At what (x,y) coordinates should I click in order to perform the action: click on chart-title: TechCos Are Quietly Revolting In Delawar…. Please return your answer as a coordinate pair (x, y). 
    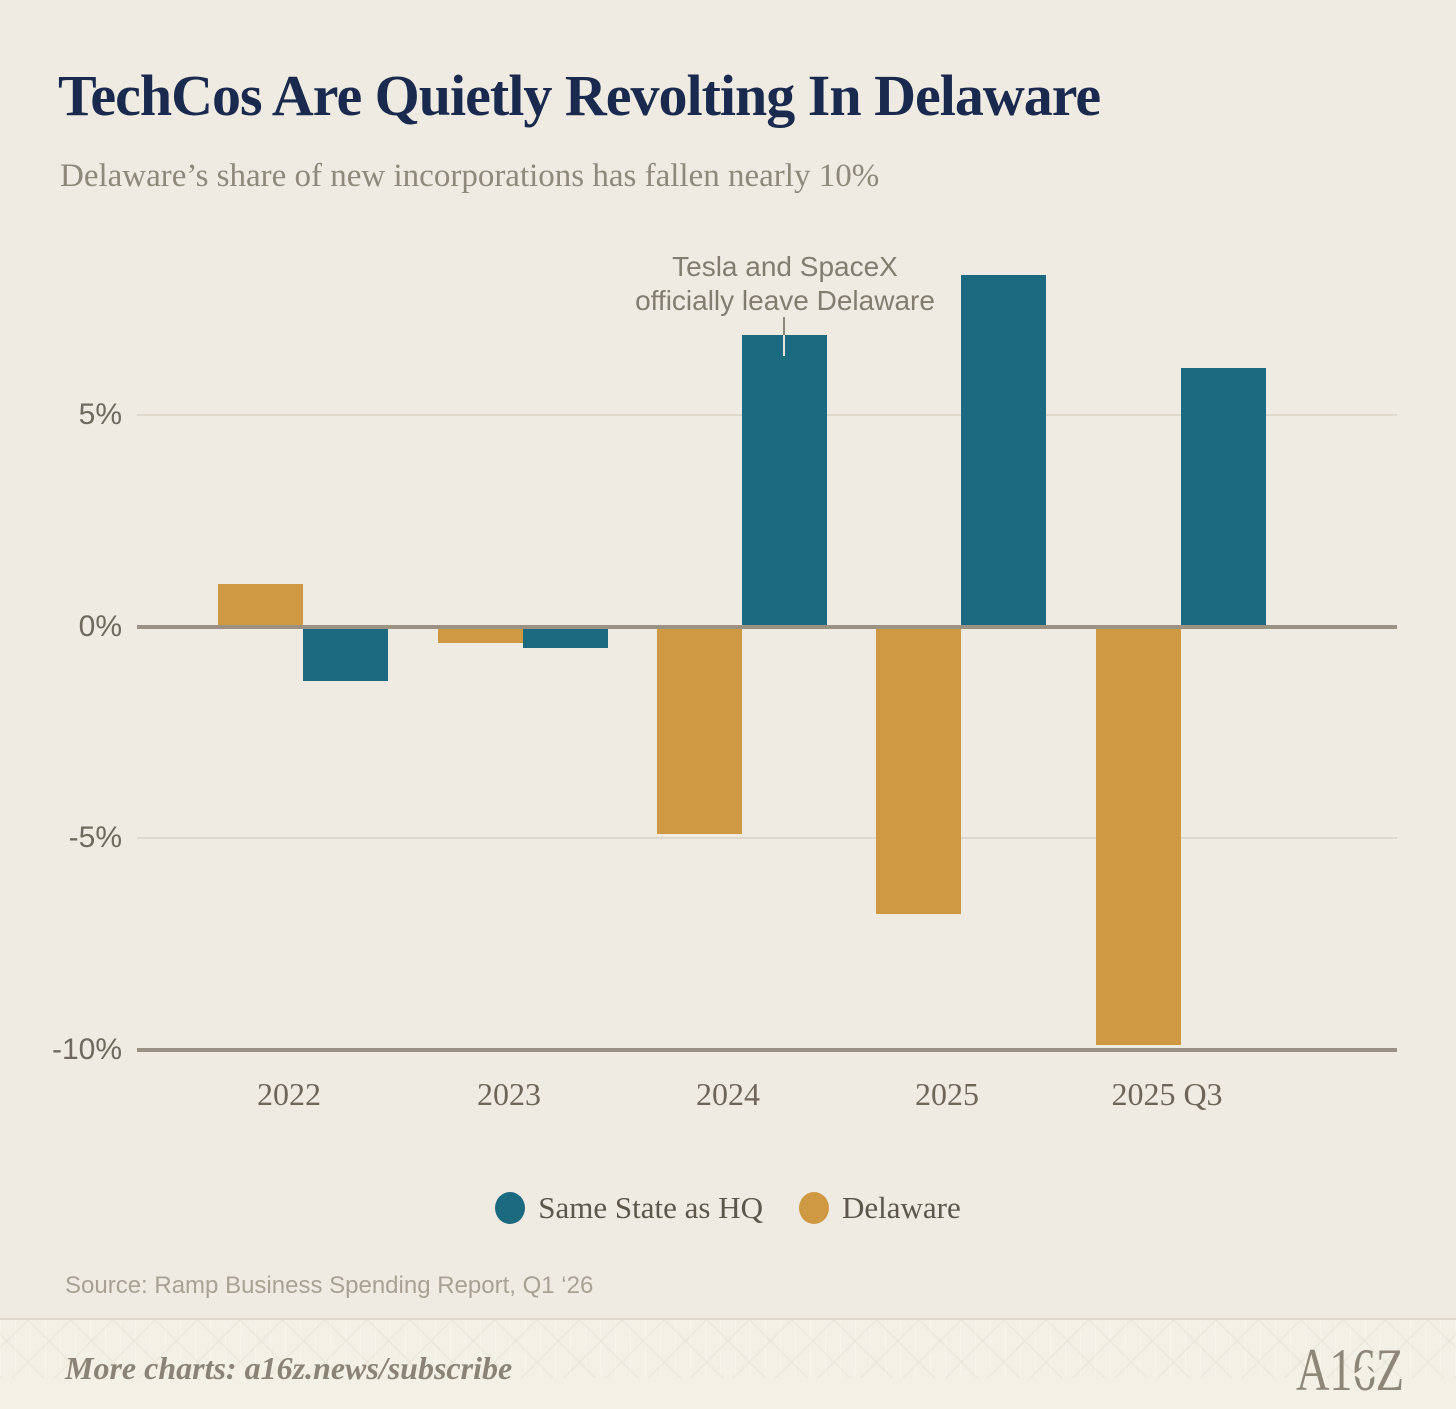
    Looking at the image, I should click on (579, 95).